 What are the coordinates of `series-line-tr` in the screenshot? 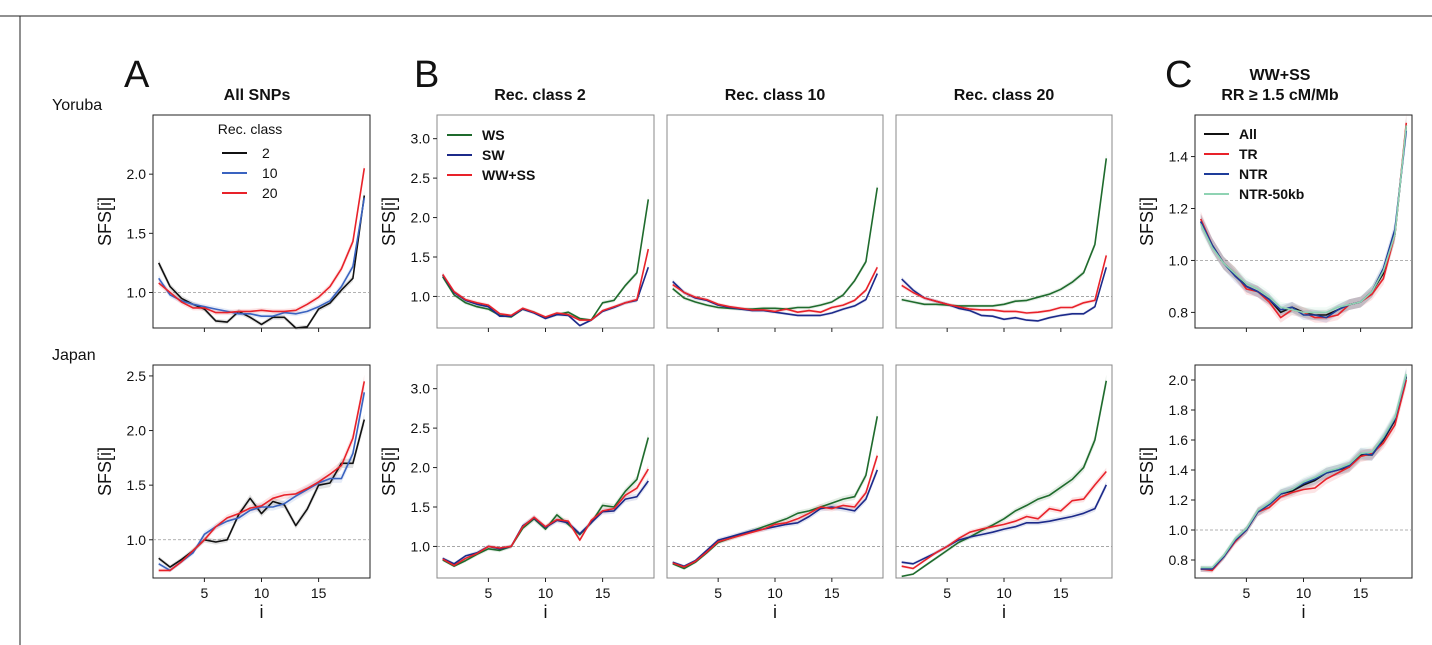 It's located at (1304, 475).